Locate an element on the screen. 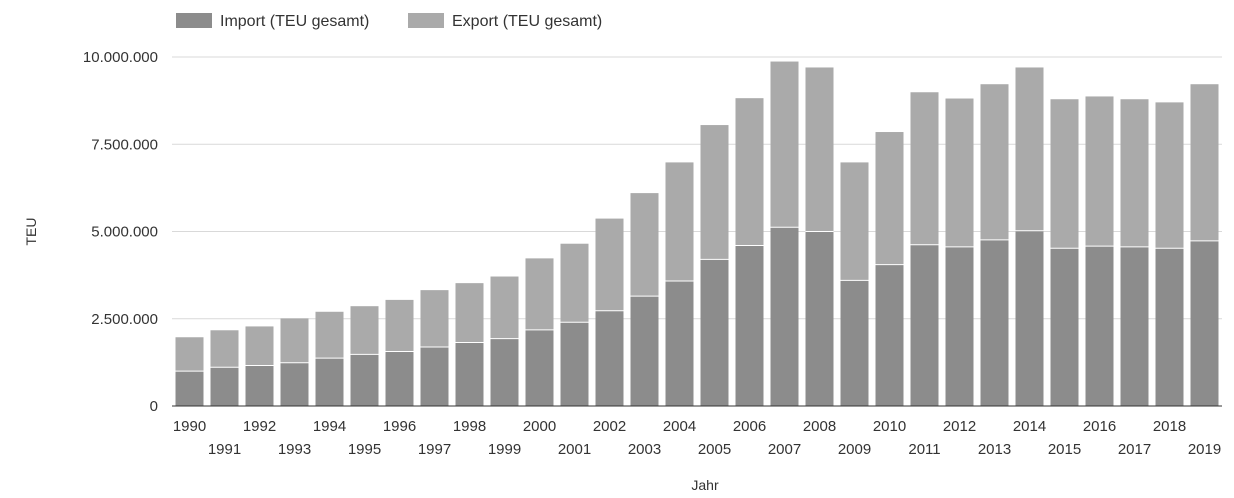  chart-legend: Import (TEU gesamt) Export (TEU gesamt) is located at coordinates (389, 21).